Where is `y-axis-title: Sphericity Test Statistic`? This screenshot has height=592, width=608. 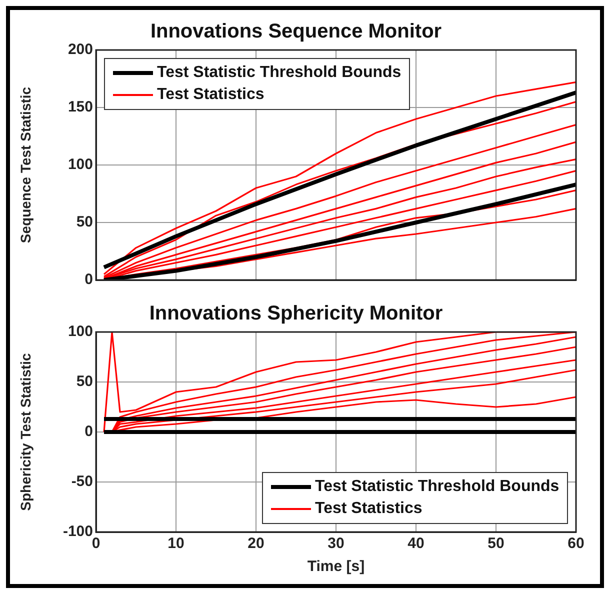 y-axis-title: Sphericity Test Statistic is located at coordinates (25, 431).